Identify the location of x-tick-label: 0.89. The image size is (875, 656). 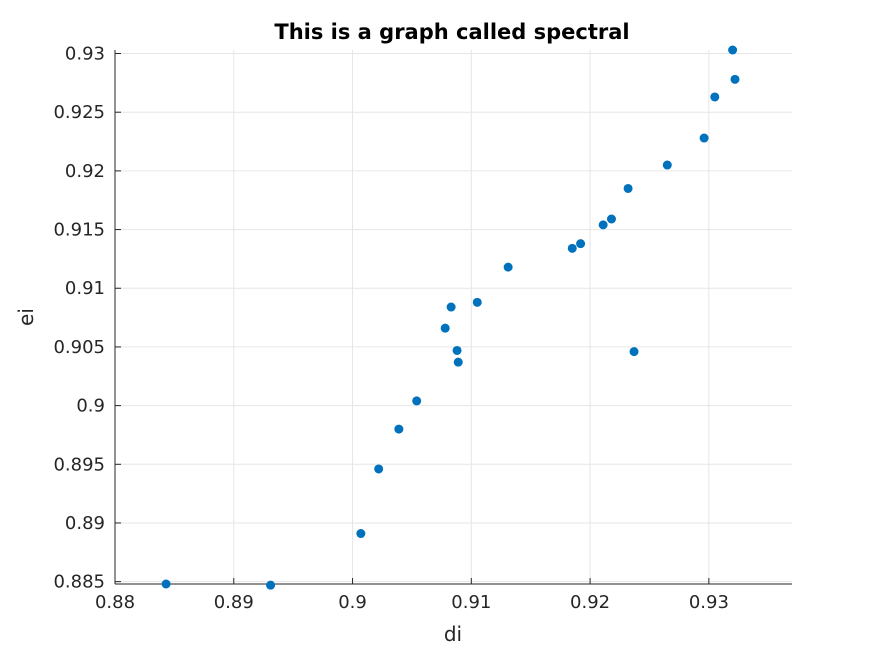
(234, 602).